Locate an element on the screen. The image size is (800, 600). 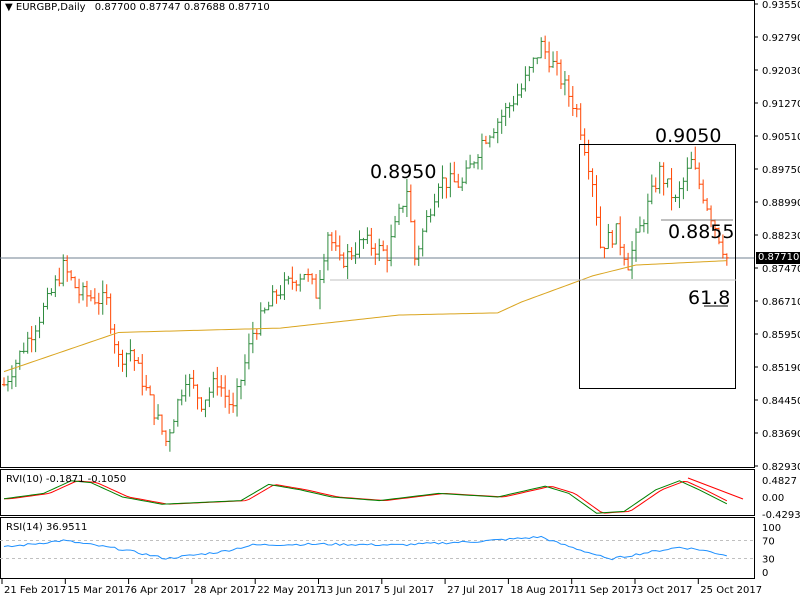
price-axis-label: 0.87470 is located at coordinates (781, 269).